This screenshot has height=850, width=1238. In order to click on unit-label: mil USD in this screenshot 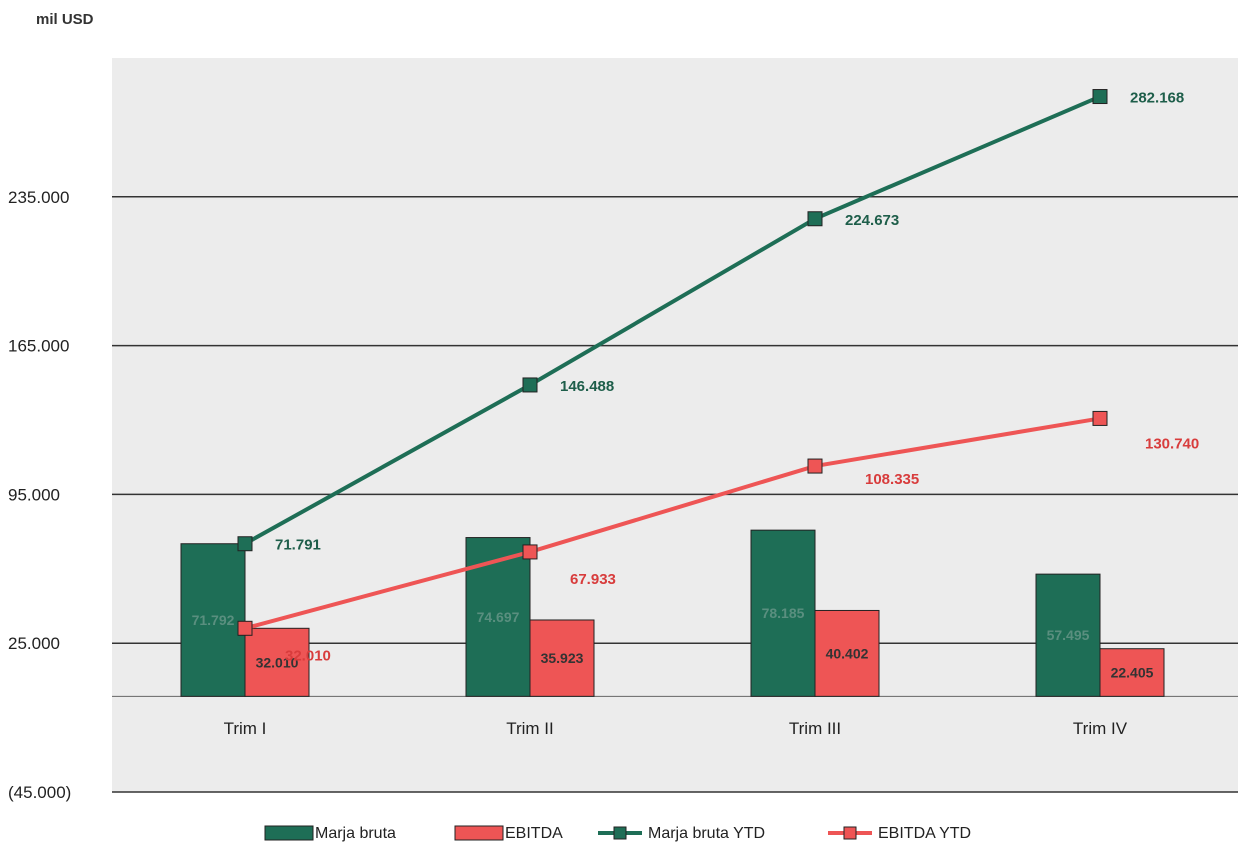, I will do `click(65, 19)`.